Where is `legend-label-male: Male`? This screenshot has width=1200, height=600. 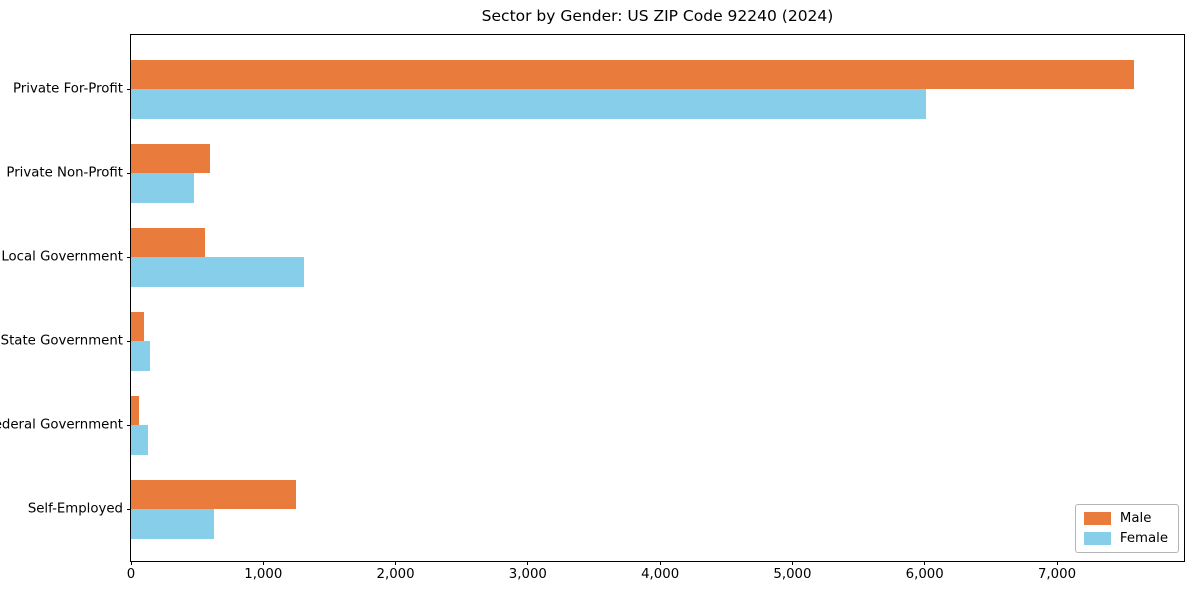 legend-label-male: Male is located at coordinates (1135, 518).